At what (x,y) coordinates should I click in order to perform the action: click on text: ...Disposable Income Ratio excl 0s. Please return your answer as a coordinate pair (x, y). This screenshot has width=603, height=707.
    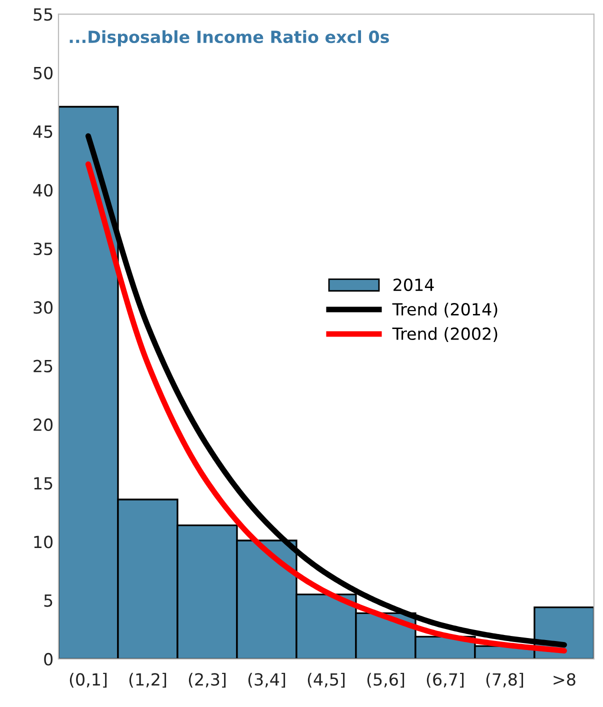
    Looking at the image, I should click on (229, 38).